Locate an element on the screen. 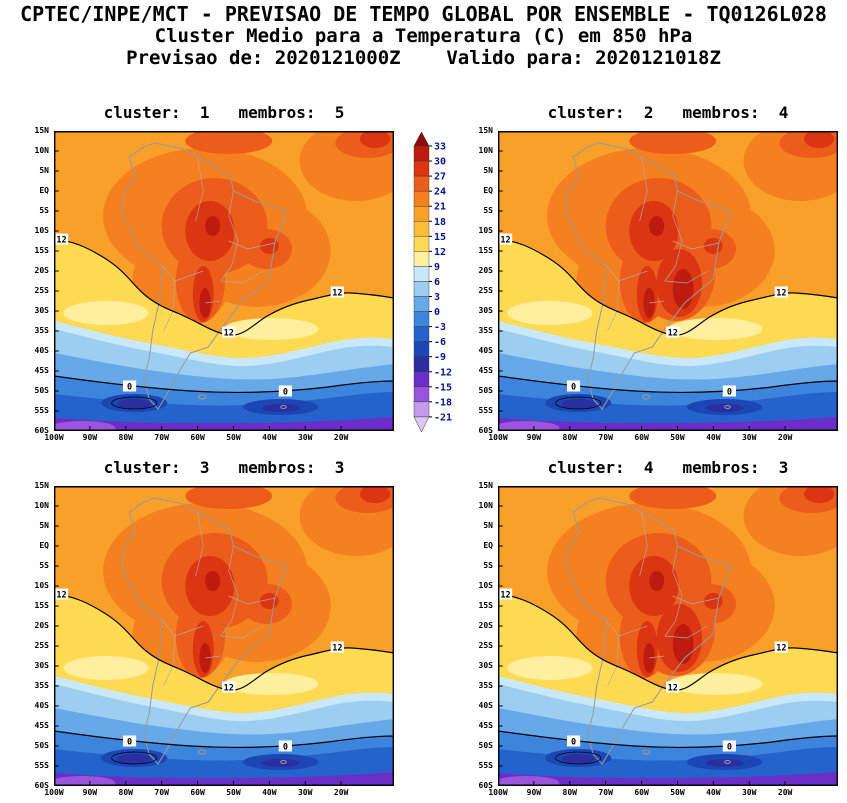 The width and height of the screenshot is (847, 803). lon-tick-label: 30W is located at coordinates (749, 437).